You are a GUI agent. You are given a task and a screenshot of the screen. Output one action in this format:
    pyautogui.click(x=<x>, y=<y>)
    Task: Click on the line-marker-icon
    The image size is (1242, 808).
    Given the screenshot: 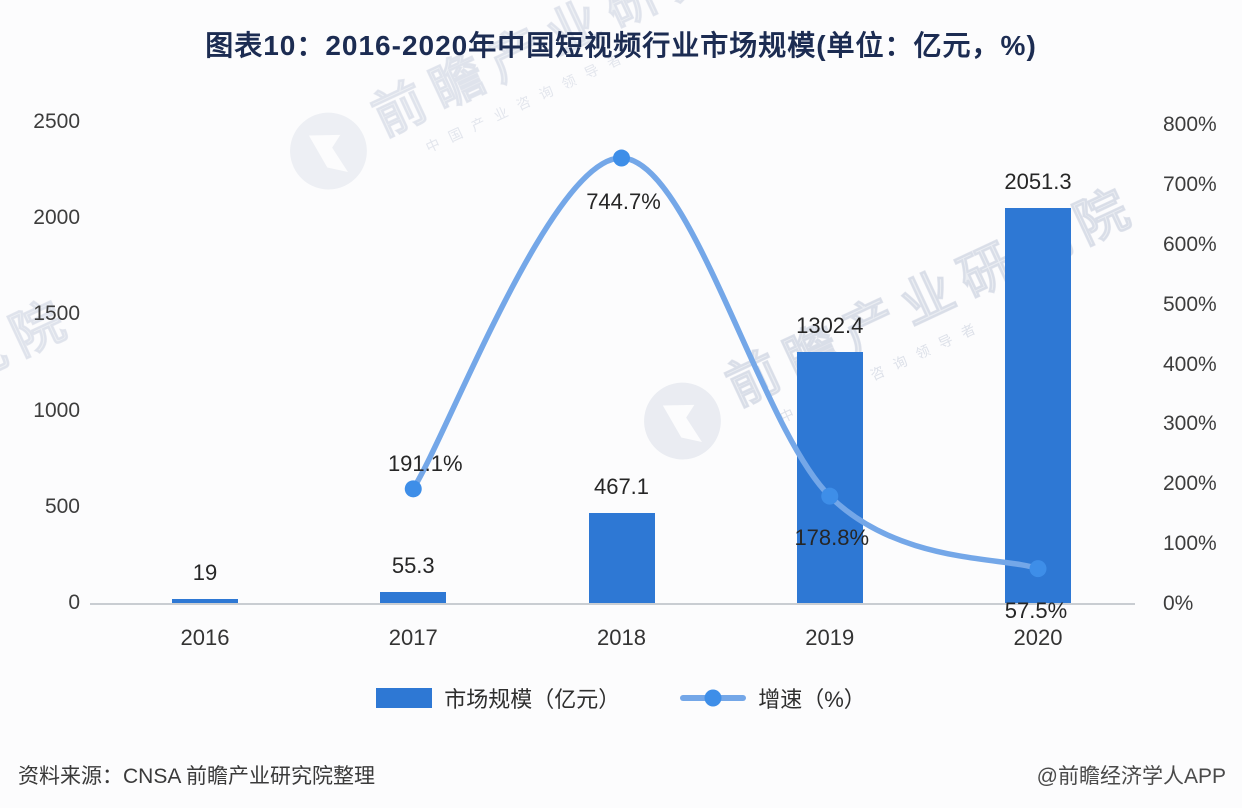 What is the action you would take?
    pyautogui.click(x=713, y=698)
    